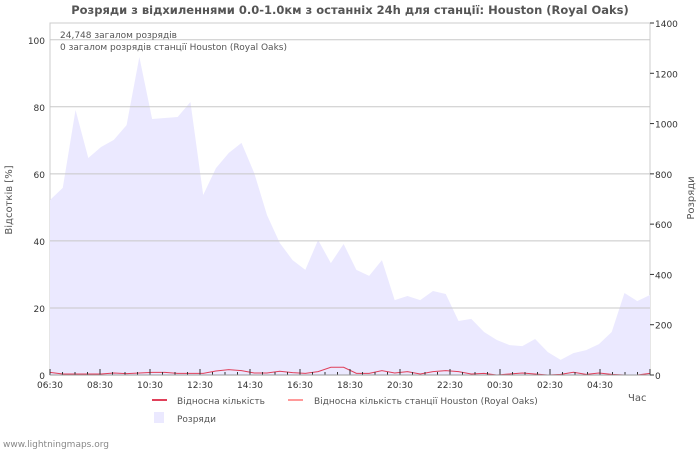 This screenshot has height=450, width=700. Describe the element at coordinates (450, 386) in the screenshot. I see `x-tick-label: 22:30` at that location.